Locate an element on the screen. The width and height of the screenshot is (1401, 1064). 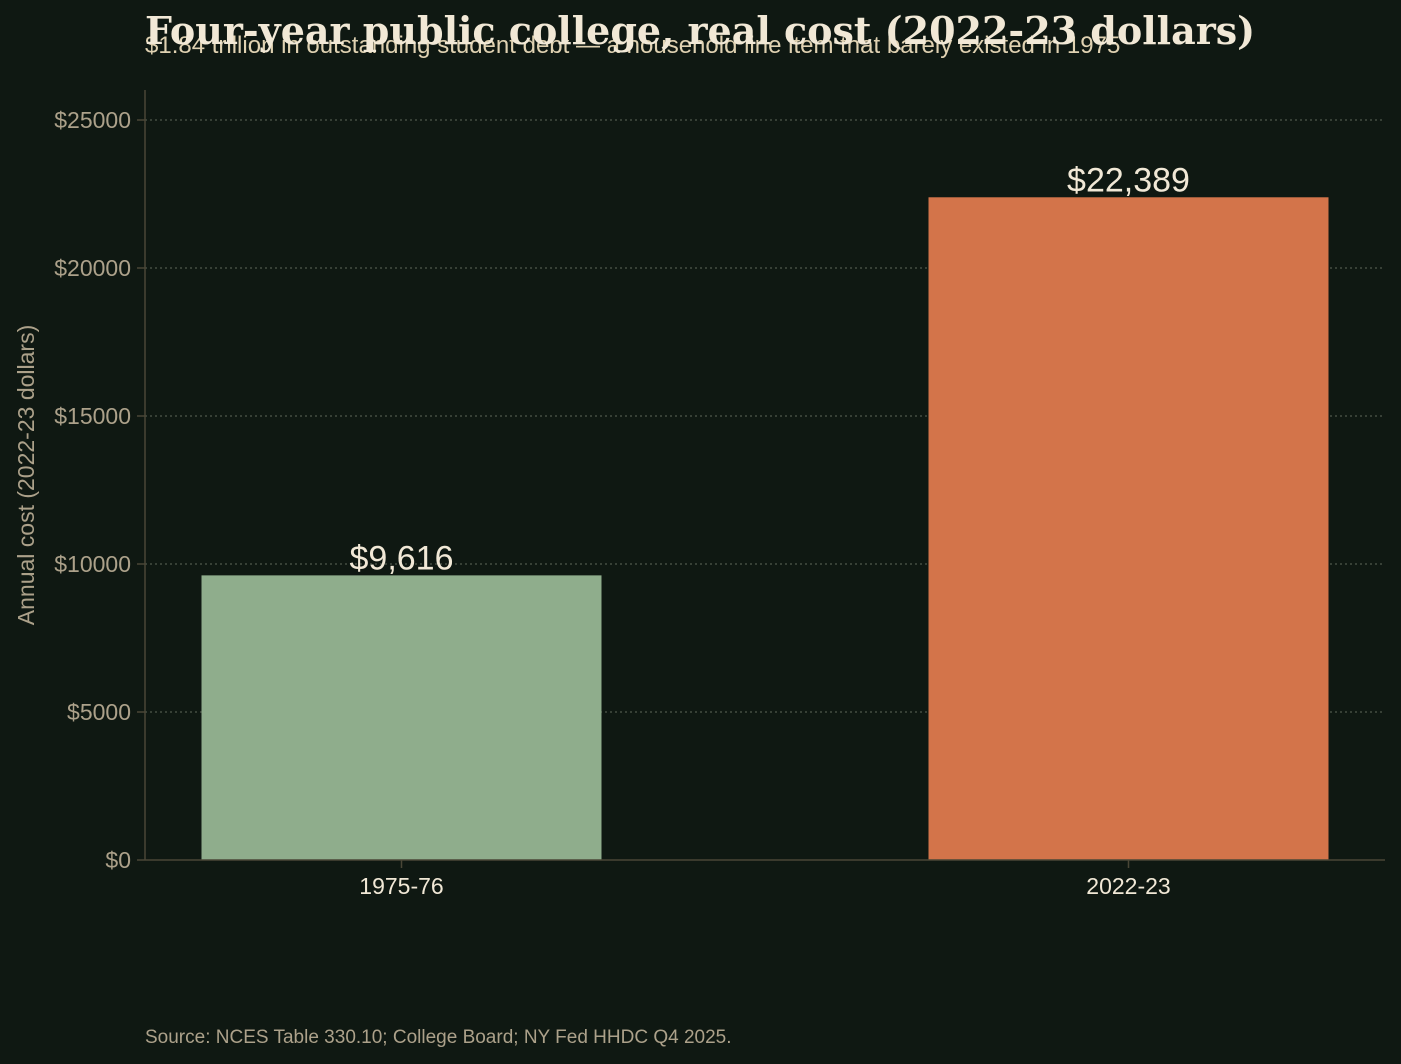
x-tick-label: 1975-76 is located at coordinates (401, 886).